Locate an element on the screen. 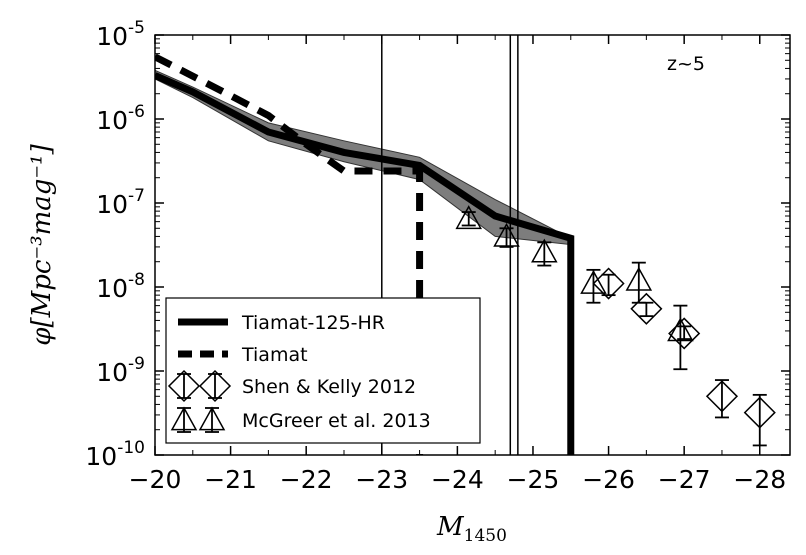 The image size is (806, 555). x-tick-label: −20 is located at coordinates (155, 479).